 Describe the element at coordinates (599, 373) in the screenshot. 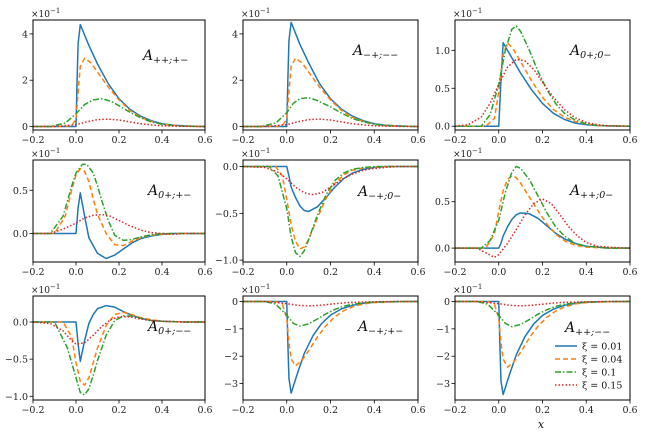

I see `legend-label: ξ = 0.1` at that location.